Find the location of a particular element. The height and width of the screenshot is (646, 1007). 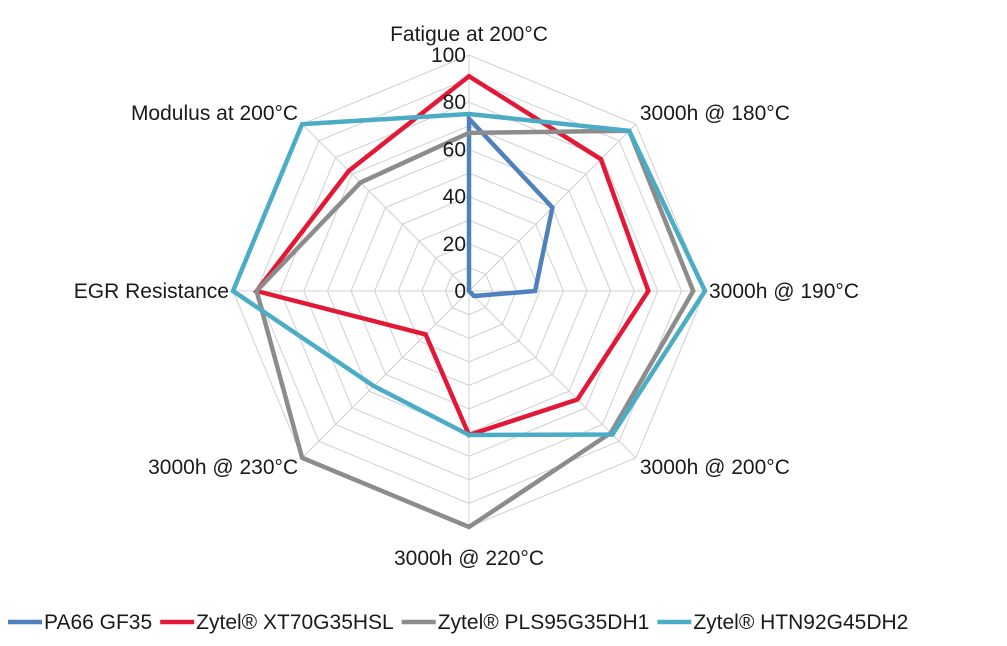

tick-label: 20 is located at coordinates (454, 244).